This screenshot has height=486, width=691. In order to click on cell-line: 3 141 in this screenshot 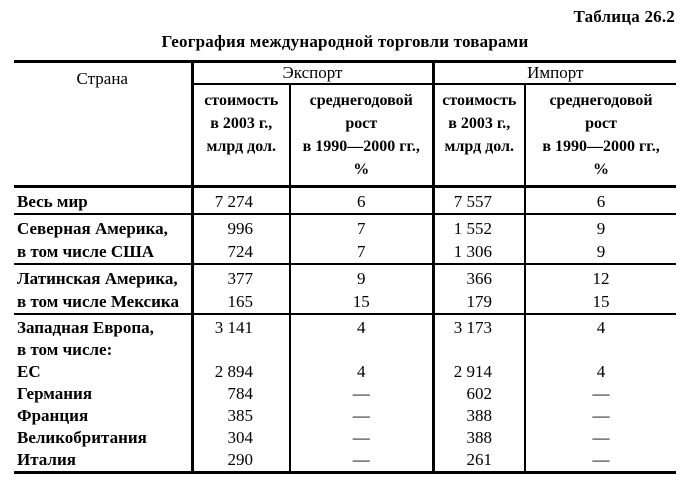, I will do `click(233, 327)`.